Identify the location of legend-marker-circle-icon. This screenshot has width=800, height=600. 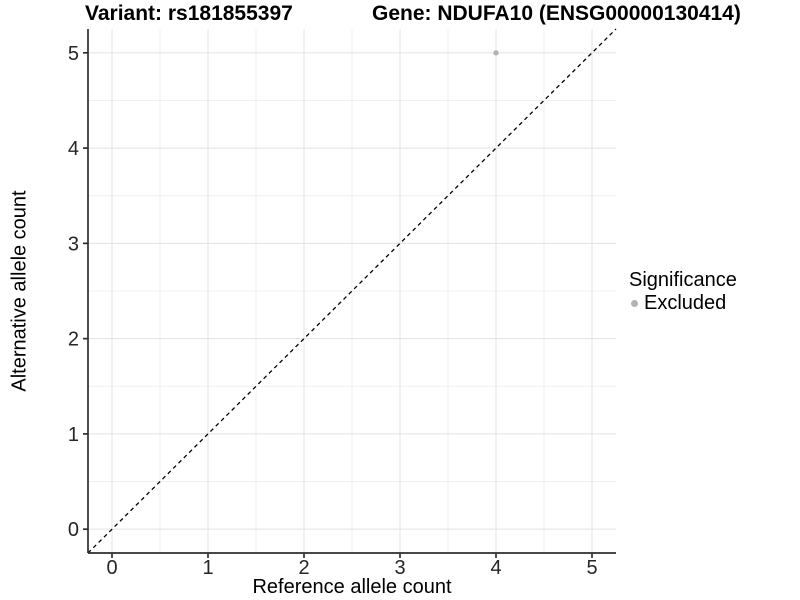
(634, 303).